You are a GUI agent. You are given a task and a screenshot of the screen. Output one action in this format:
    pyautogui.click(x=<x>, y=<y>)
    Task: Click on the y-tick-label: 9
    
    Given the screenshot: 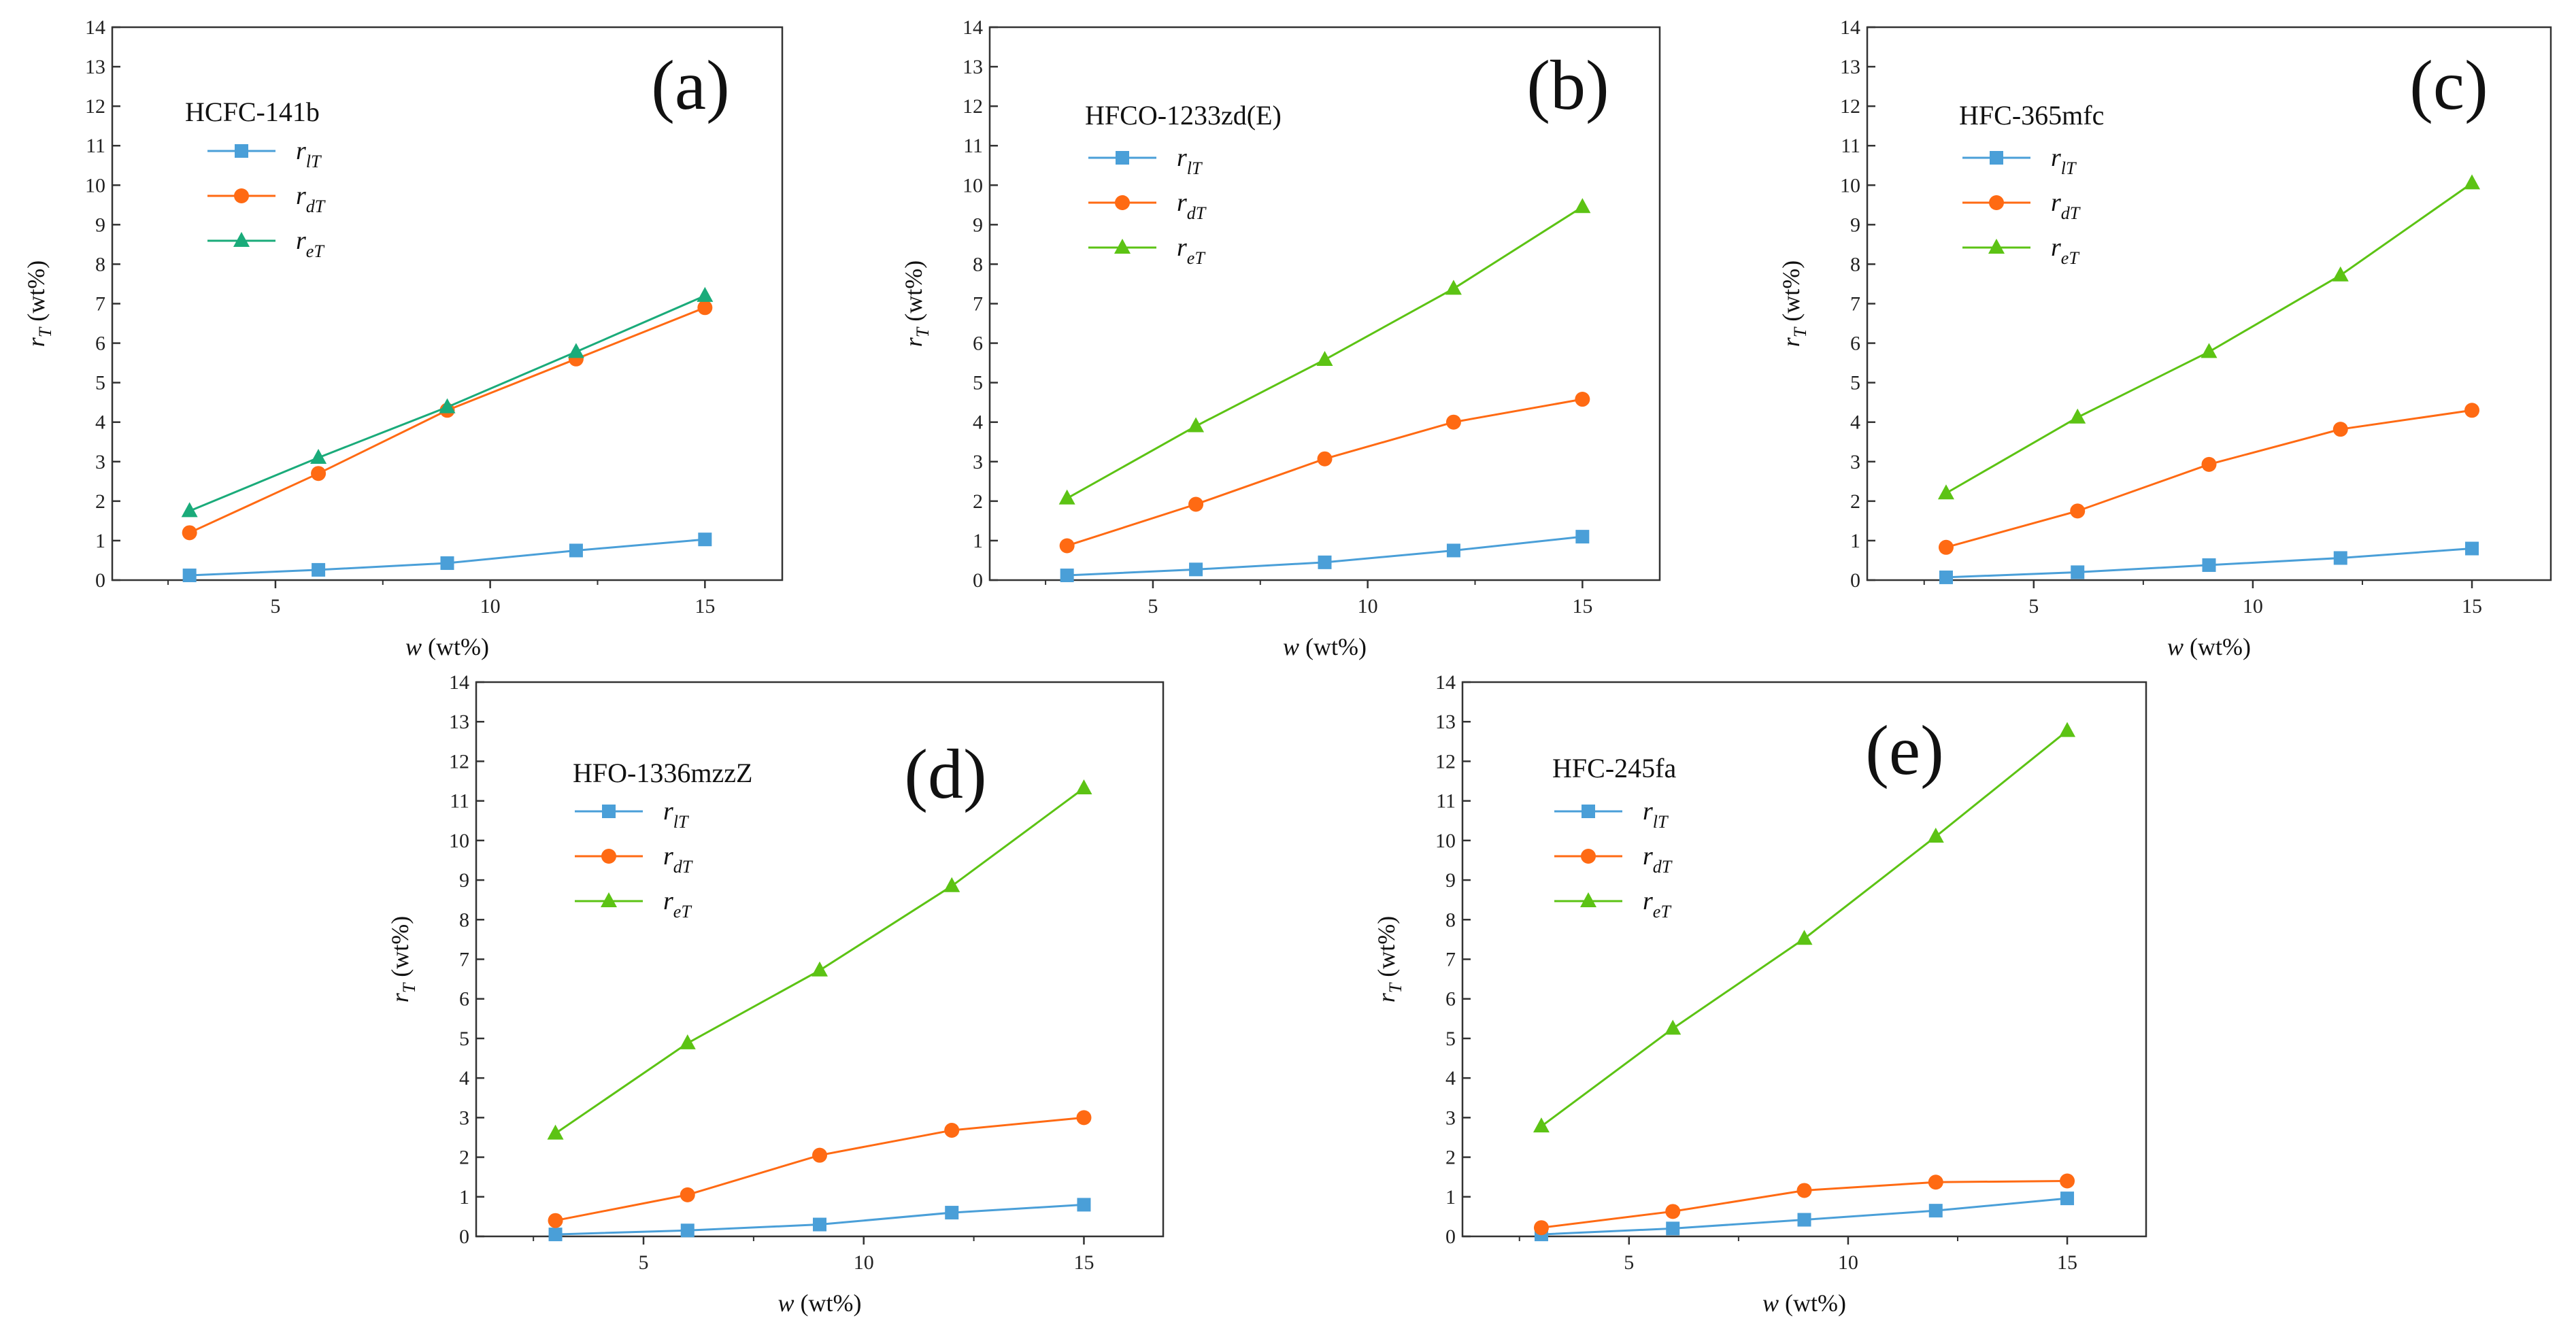 What is the action you would take?
    pyautogui.click(x=100, y=225)
    